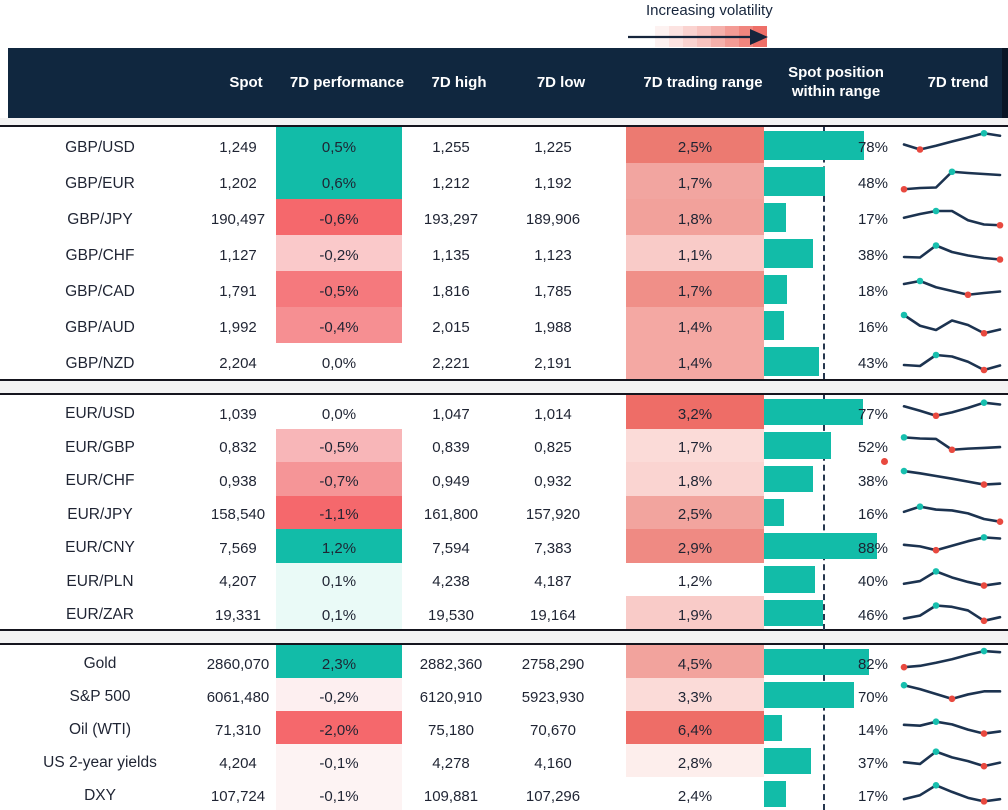  What do you see at coordinates (504, 514) in the screenshot?
I see `table-row: EUR/JPY 158,540 -1,1% 161,800 157,920 2,5% 16%` at bounding box center [504, 514].